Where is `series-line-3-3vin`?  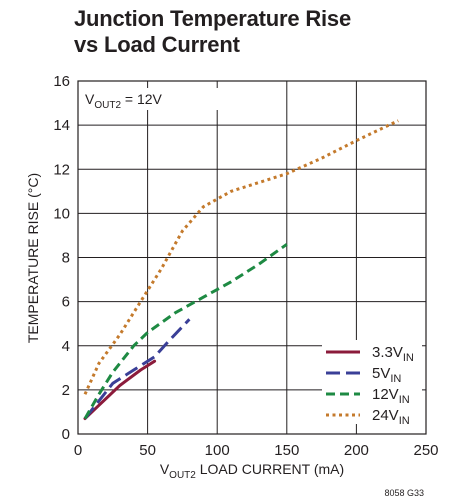
series-line-3-3vin is located at coordinates (120, 390).